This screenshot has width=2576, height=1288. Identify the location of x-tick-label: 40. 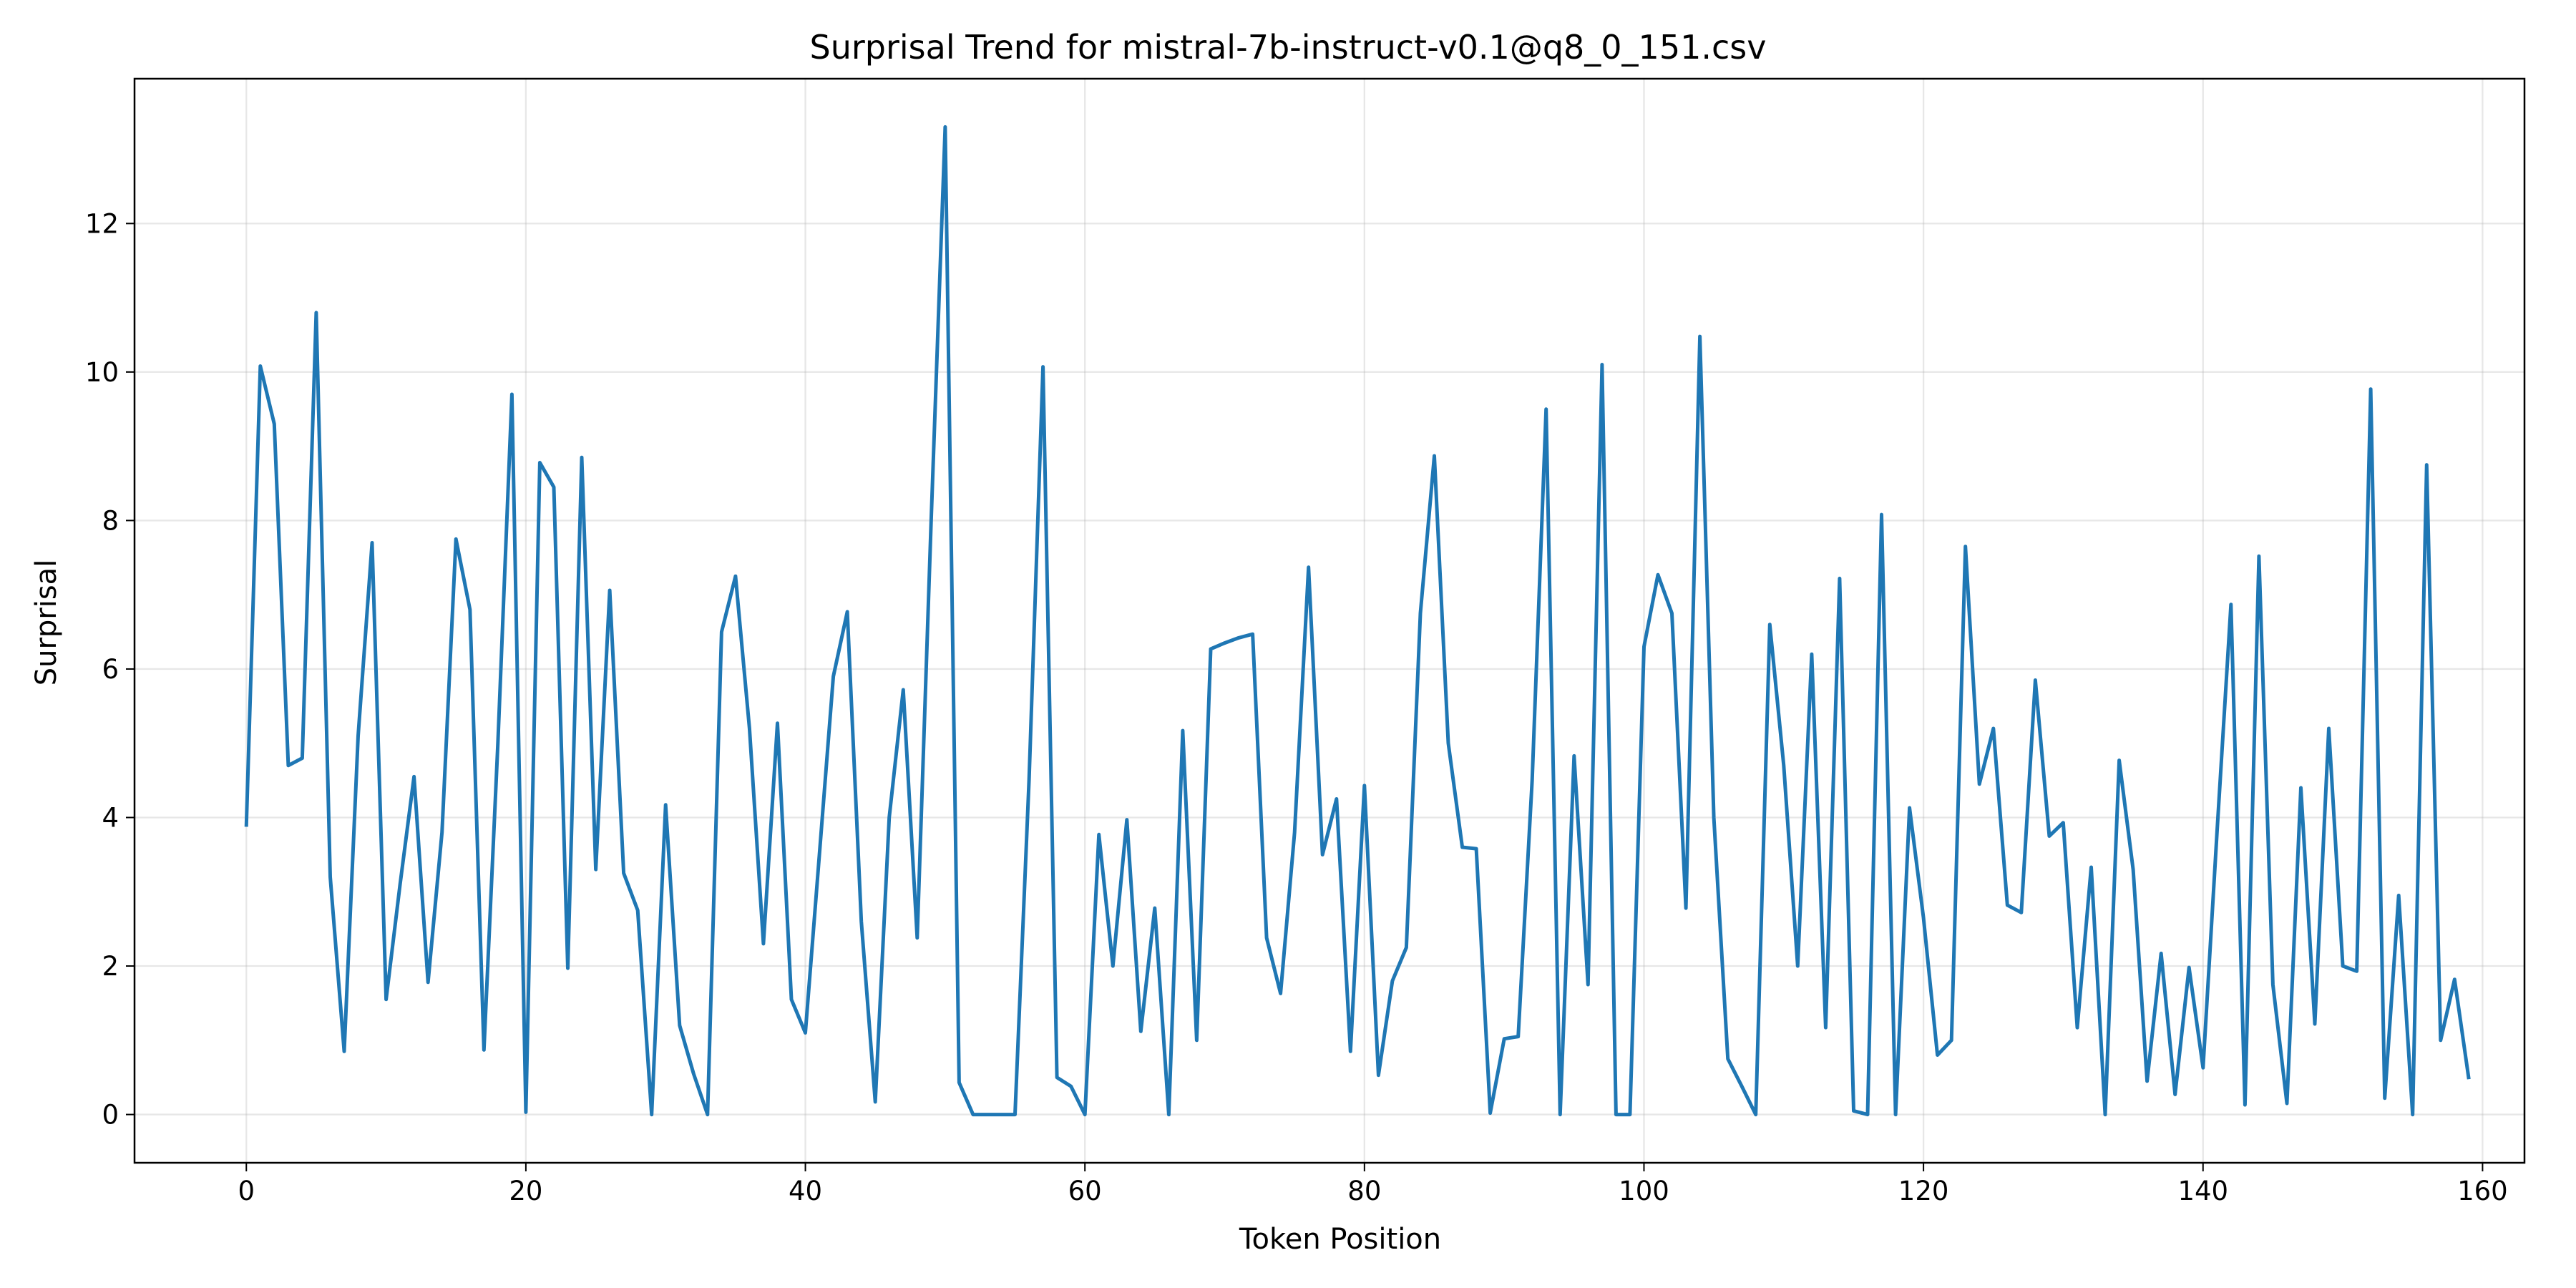
(805, 1191).